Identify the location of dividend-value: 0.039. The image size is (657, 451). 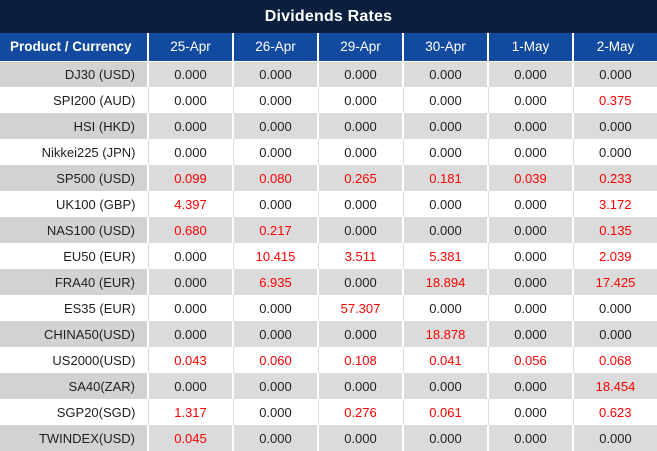
(530, 178).